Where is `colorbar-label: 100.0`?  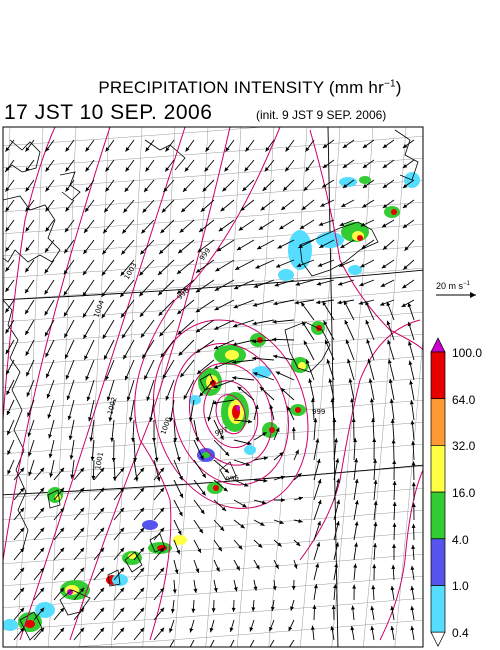 colorbar-label: 100.0 is located at coordinates (467, 353).